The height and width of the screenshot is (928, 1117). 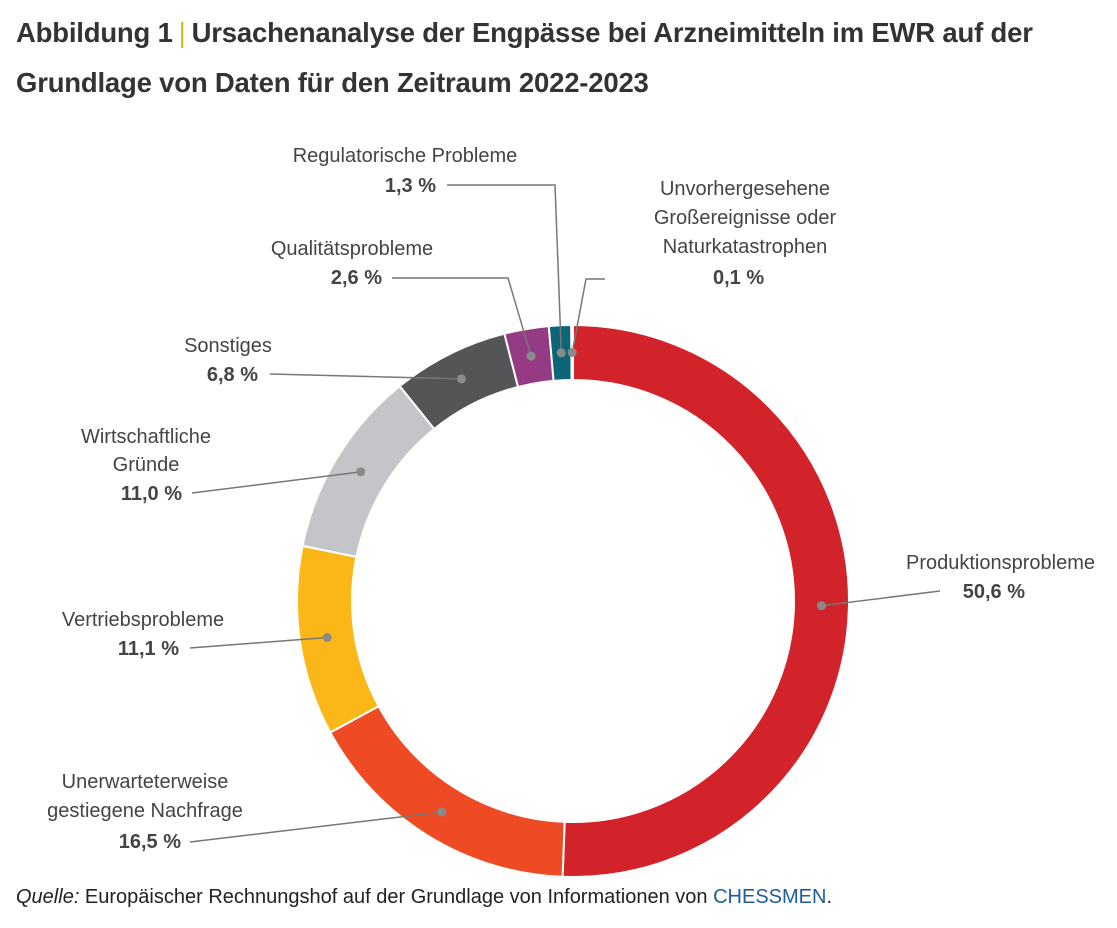 What do you see at coordinates (151, 494) in the screenshot?
I see `slice-value-label: 11,0 %` at bounding box center [151, 494].